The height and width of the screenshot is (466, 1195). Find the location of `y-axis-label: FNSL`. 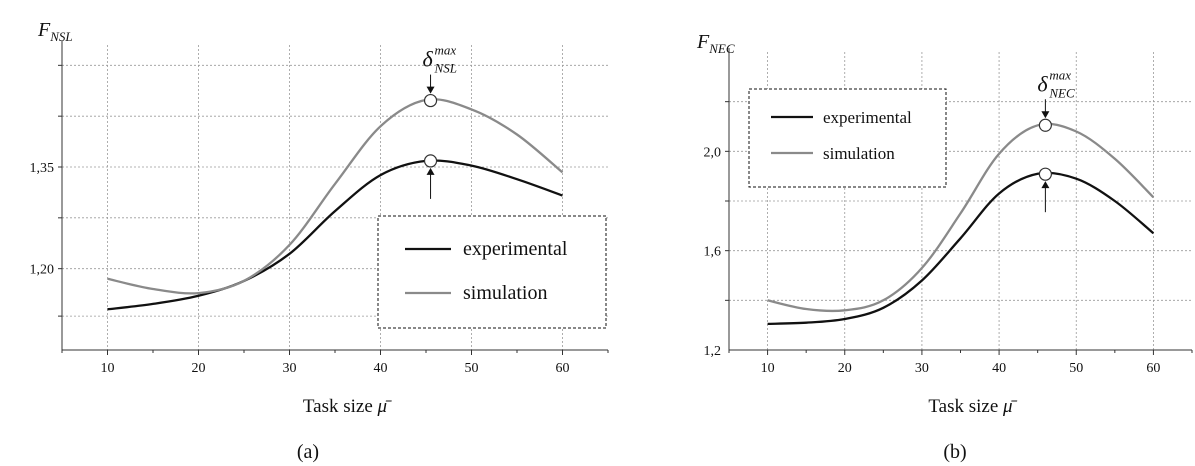

y-axis-label: FNSL is located at coordinates (55, 31).